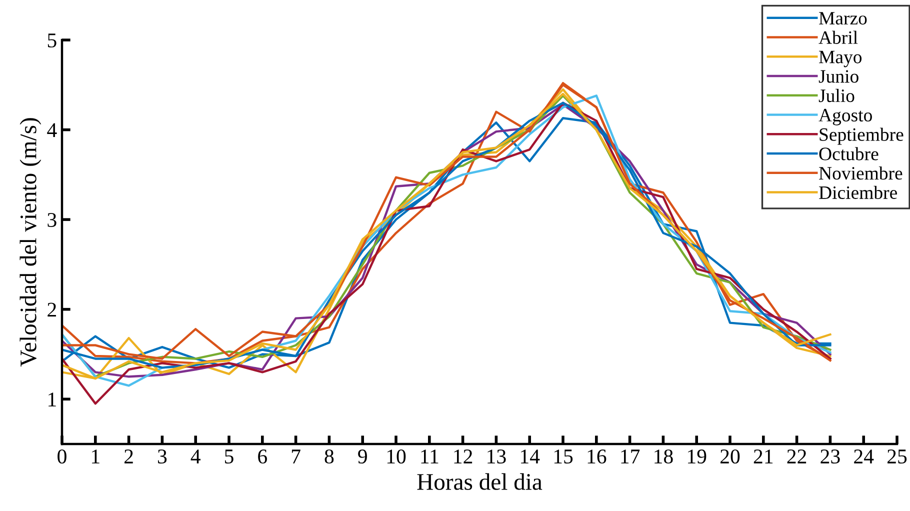  What do you see at coordinates (563, 457) in the screenshot?
I see `x-tick-label: 15` at bounding box center [563, 457].